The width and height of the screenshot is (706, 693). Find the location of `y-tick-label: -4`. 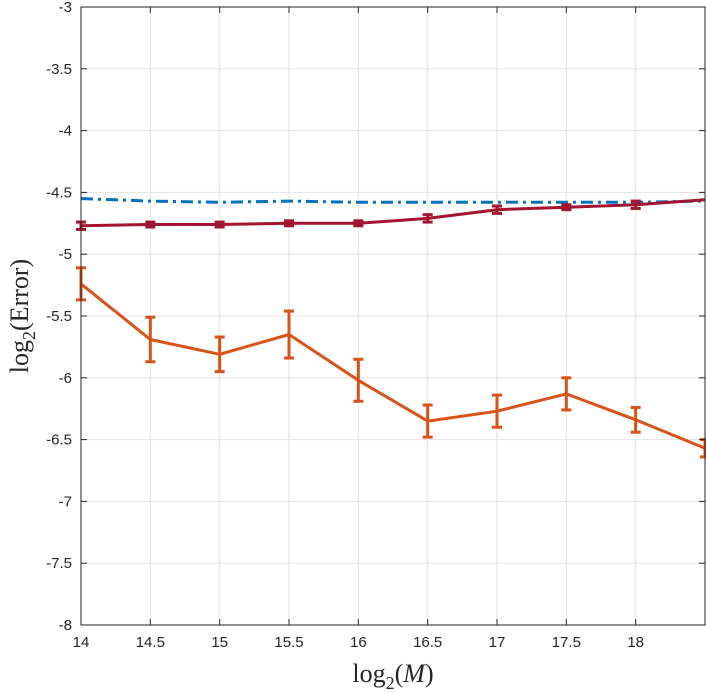

y-tick-label: -4 is located at coordinates (65, 131).